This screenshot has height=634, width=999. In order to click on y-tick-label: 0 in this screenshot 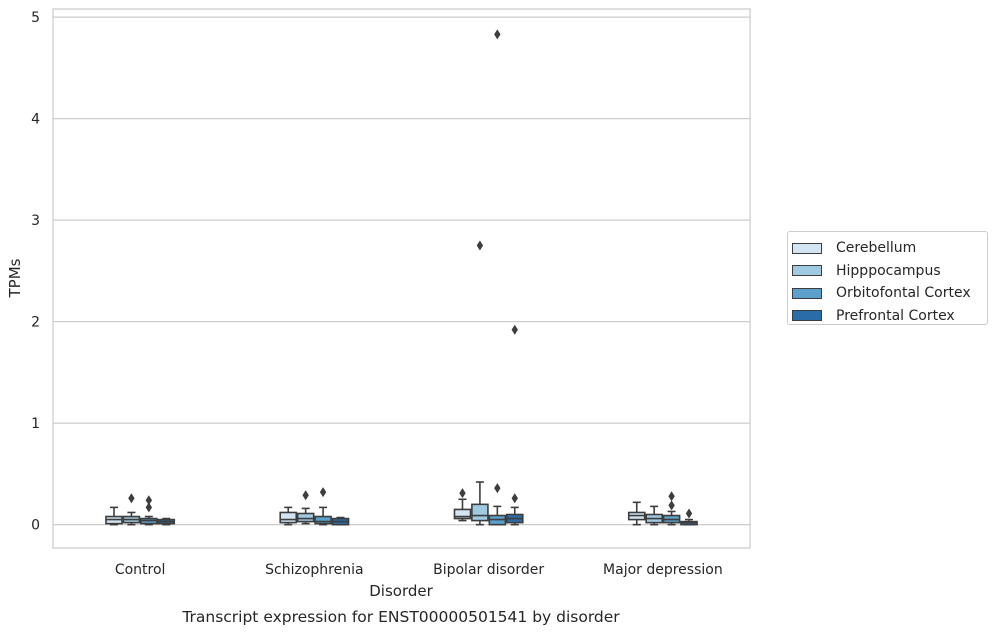, I will do `click(35, 526)`.